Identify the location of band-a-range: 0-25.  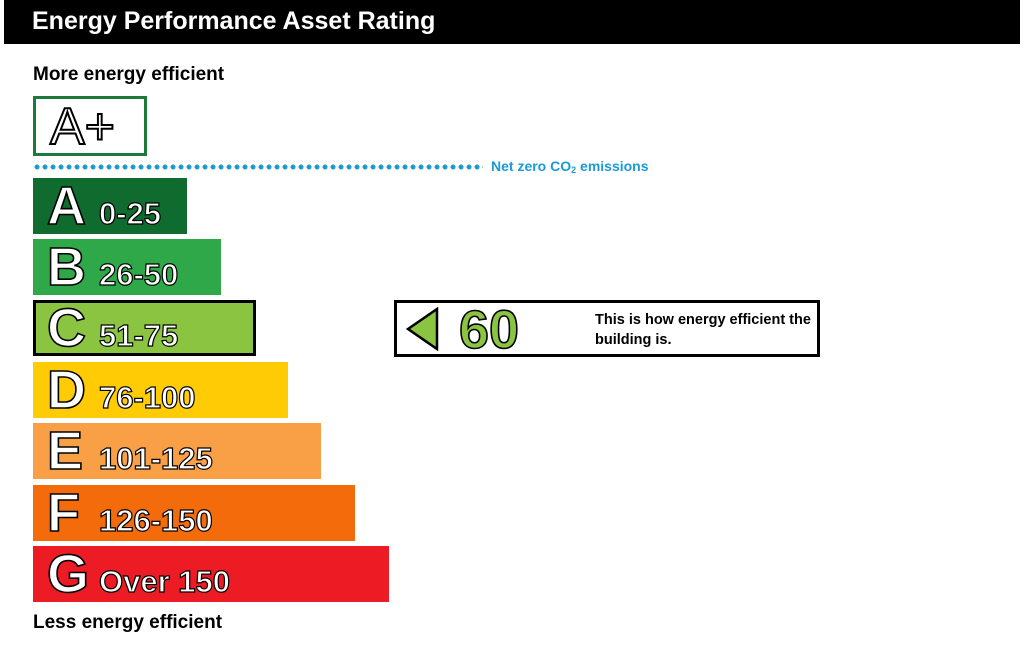
(130, 213).